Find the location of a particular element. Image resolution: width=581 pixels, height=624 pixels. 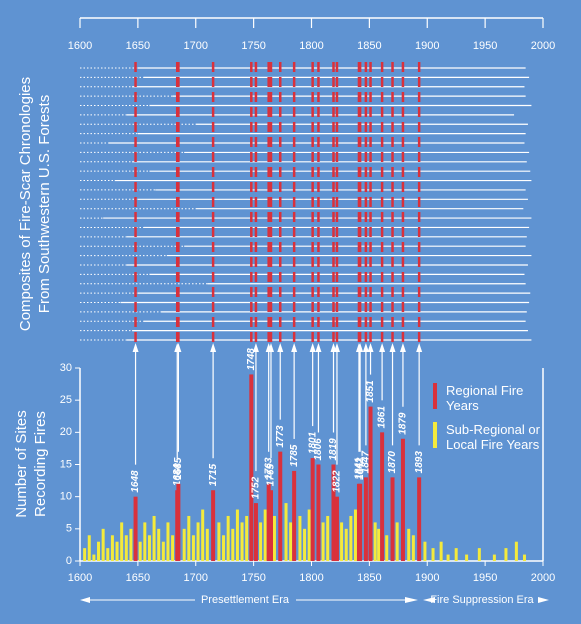

bar-label: 1748 is located at coordinates (251, 359).